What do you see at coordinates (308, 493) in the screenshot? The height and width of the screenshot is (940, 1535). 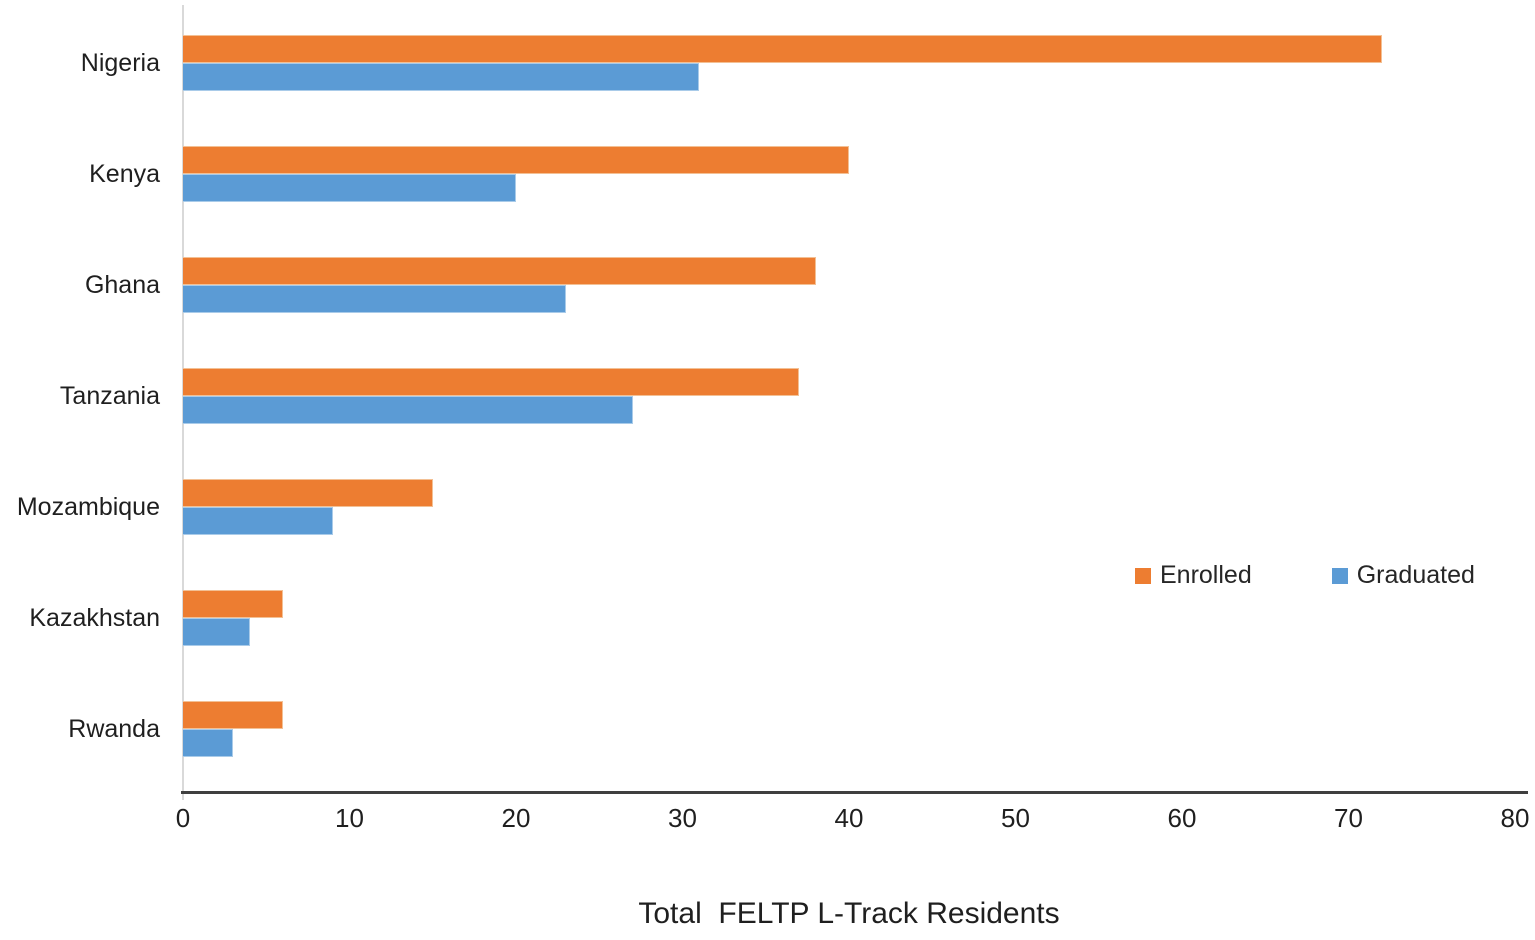 I see `bar-enrolled-mozambique` at bounding box center [308, 493].